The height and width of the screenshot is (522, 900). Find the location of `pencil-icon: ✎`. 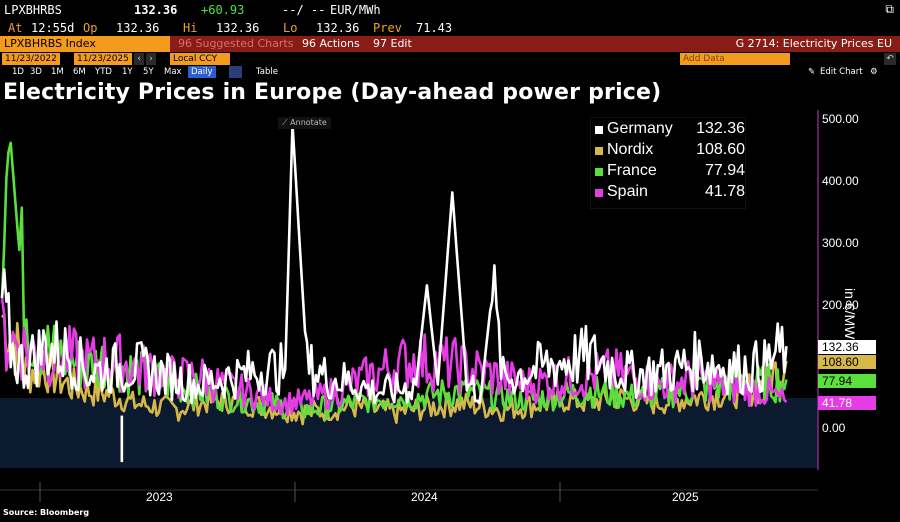

pencil-icon: ✎ is located at coordinates (812, 72).